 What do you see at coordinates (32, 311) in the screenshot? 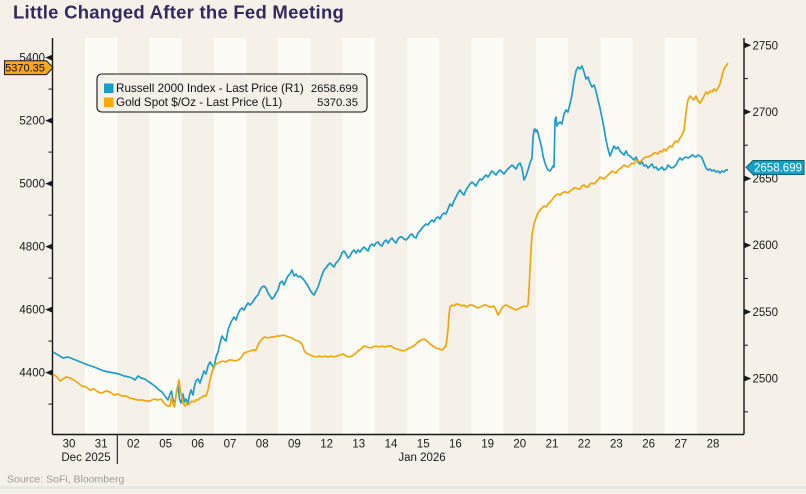
I see `svg-text: 4600` at bounding box center [32, 311].